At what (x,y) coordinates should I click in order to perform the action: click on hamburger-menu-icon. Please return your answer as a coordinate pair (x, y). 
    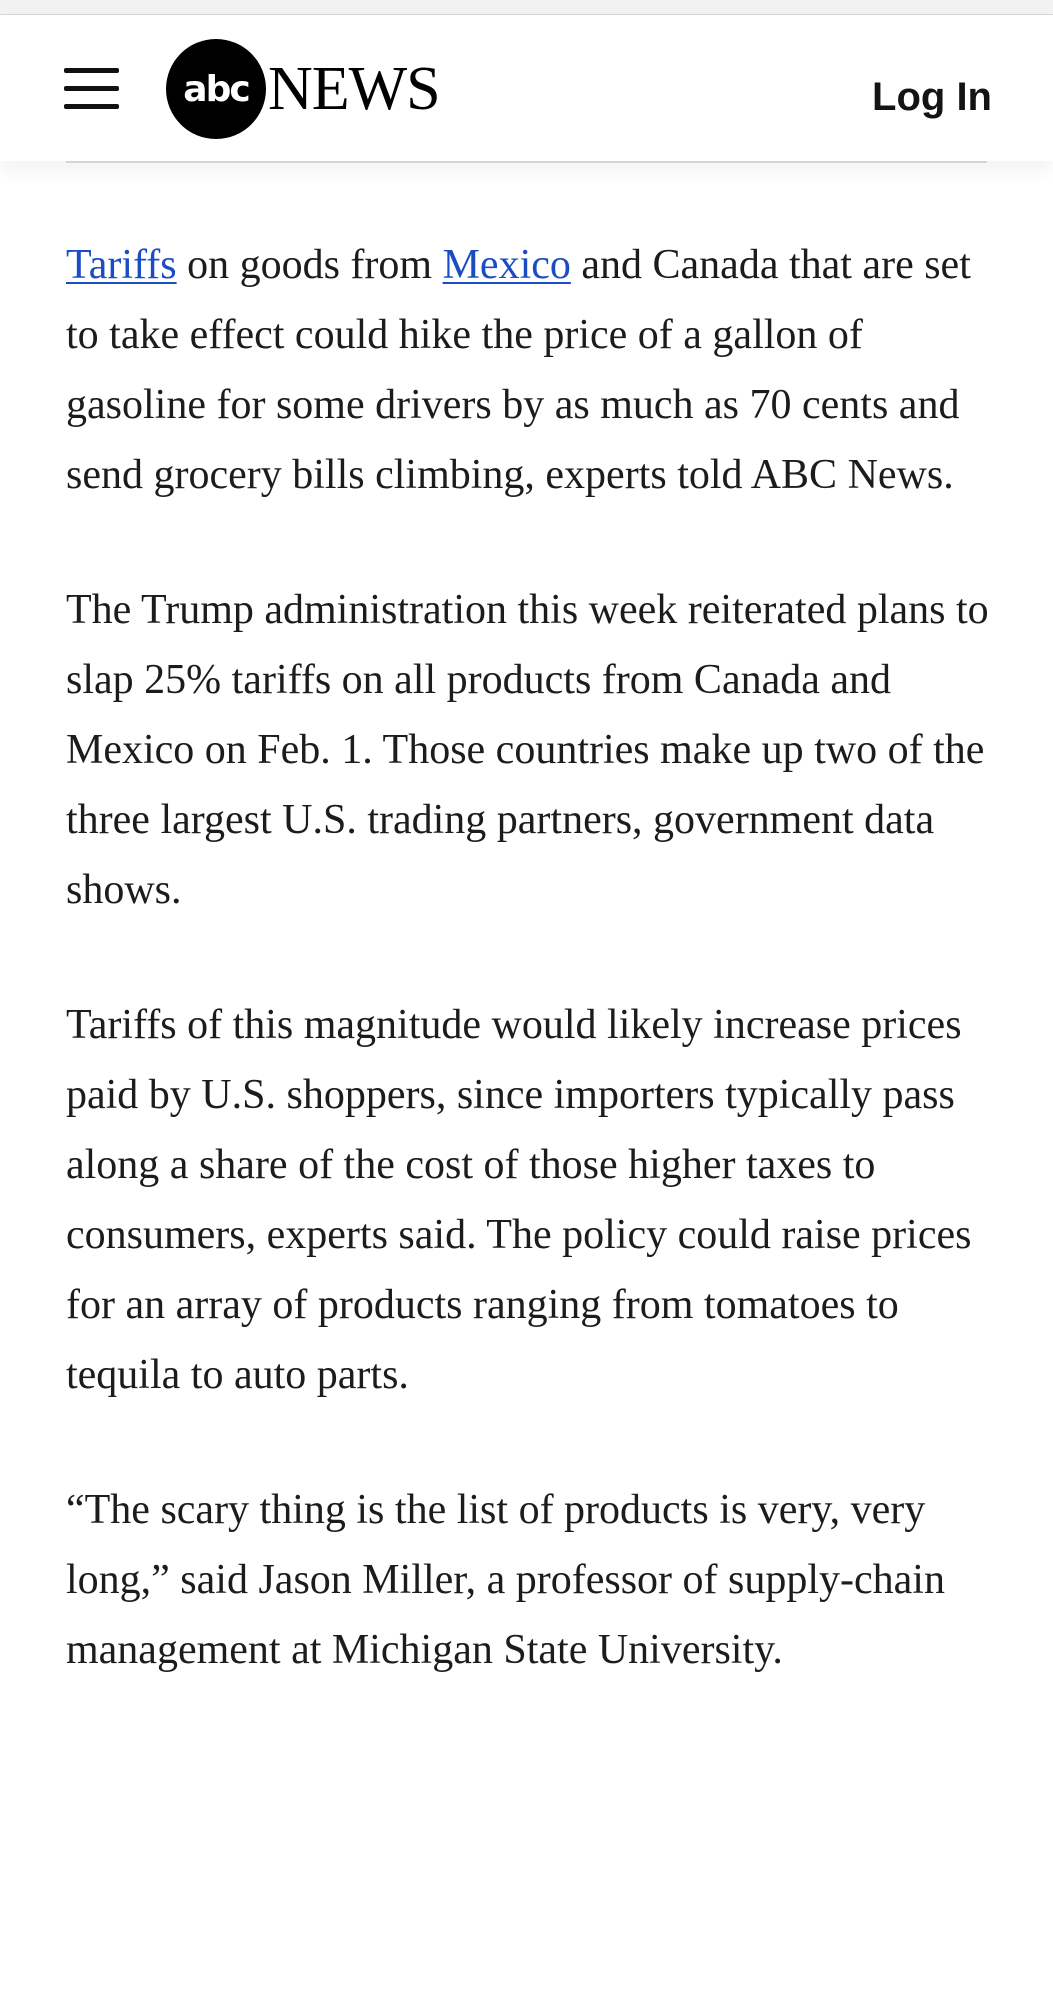
    Looking at the image, I should click on (92, 89).